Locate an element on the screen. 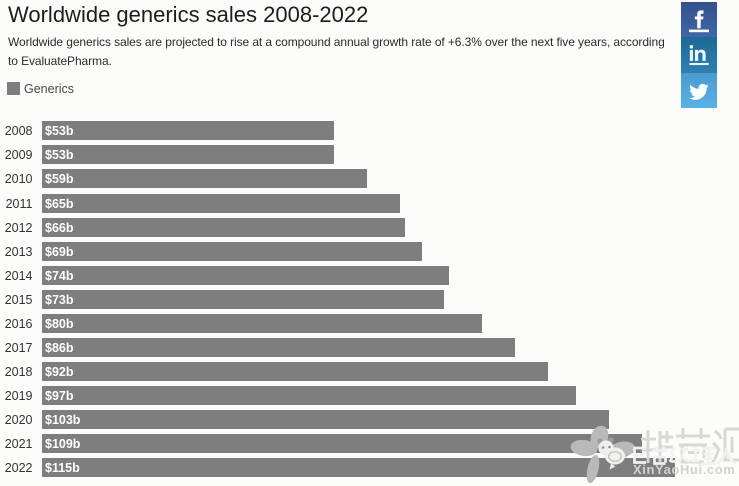  svg-text: XinYaoHui.com is located at coordinates (684, 469).